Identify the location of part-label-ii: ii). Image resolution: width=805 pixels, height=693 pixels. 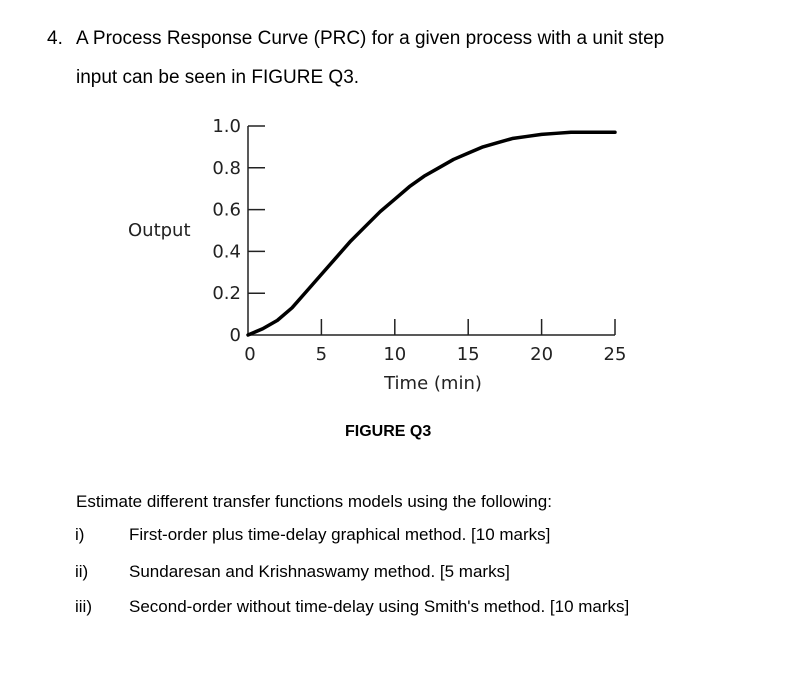
(82, 571).